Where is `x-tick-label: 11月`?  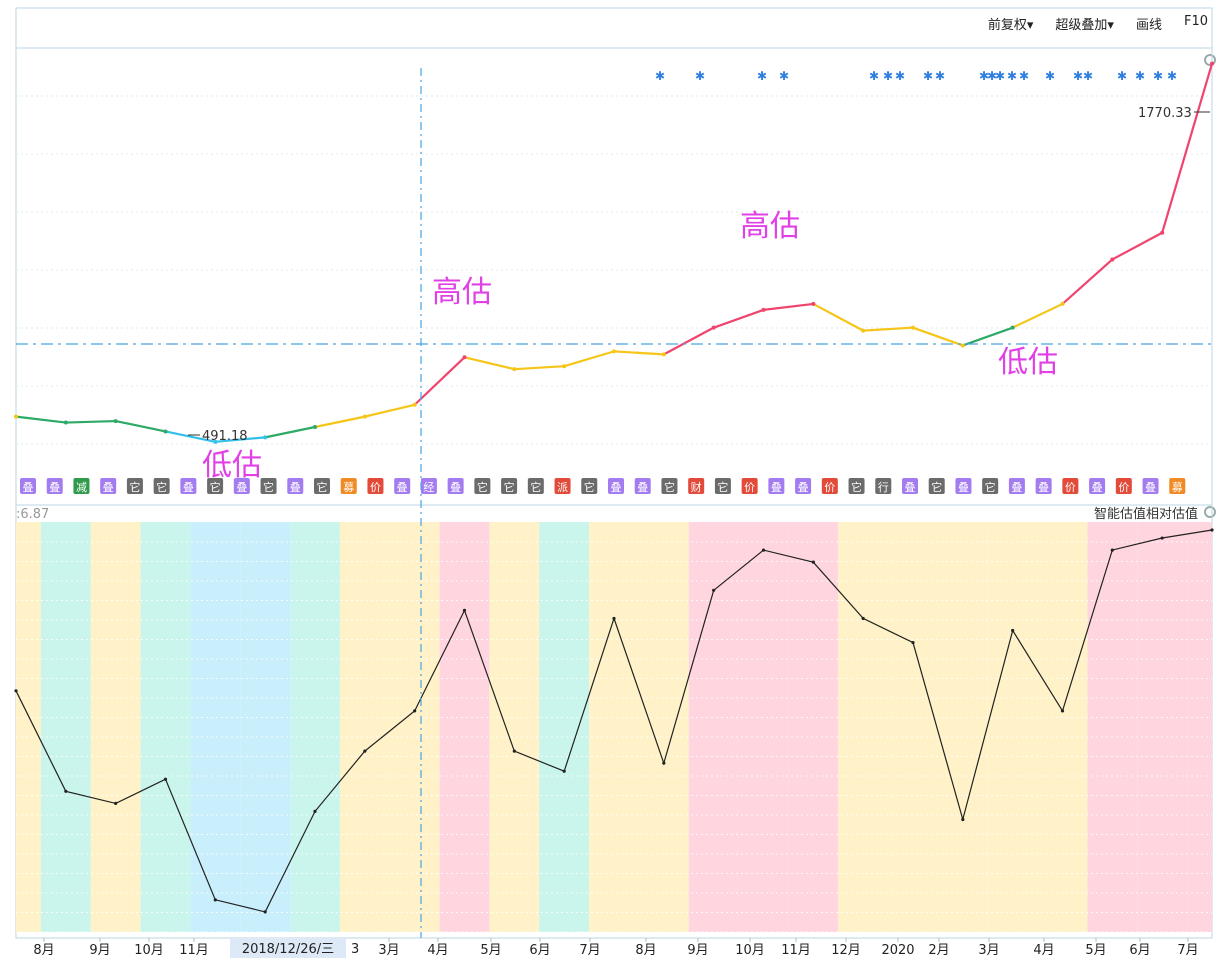
x-tick-label: 11月 is located at coordinates (796, 950).